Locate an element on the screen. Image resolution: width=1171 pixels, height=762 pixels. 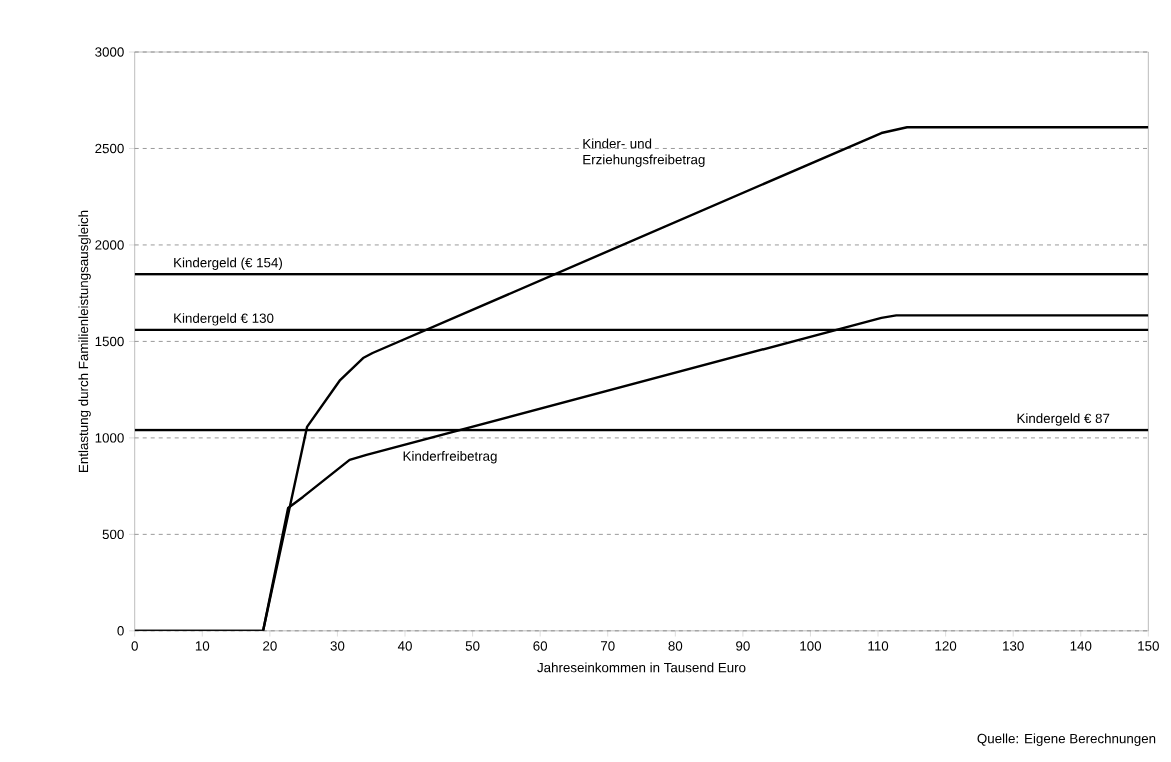
series-label: Kinderfreibetrag is located at coordinates (450, 457).